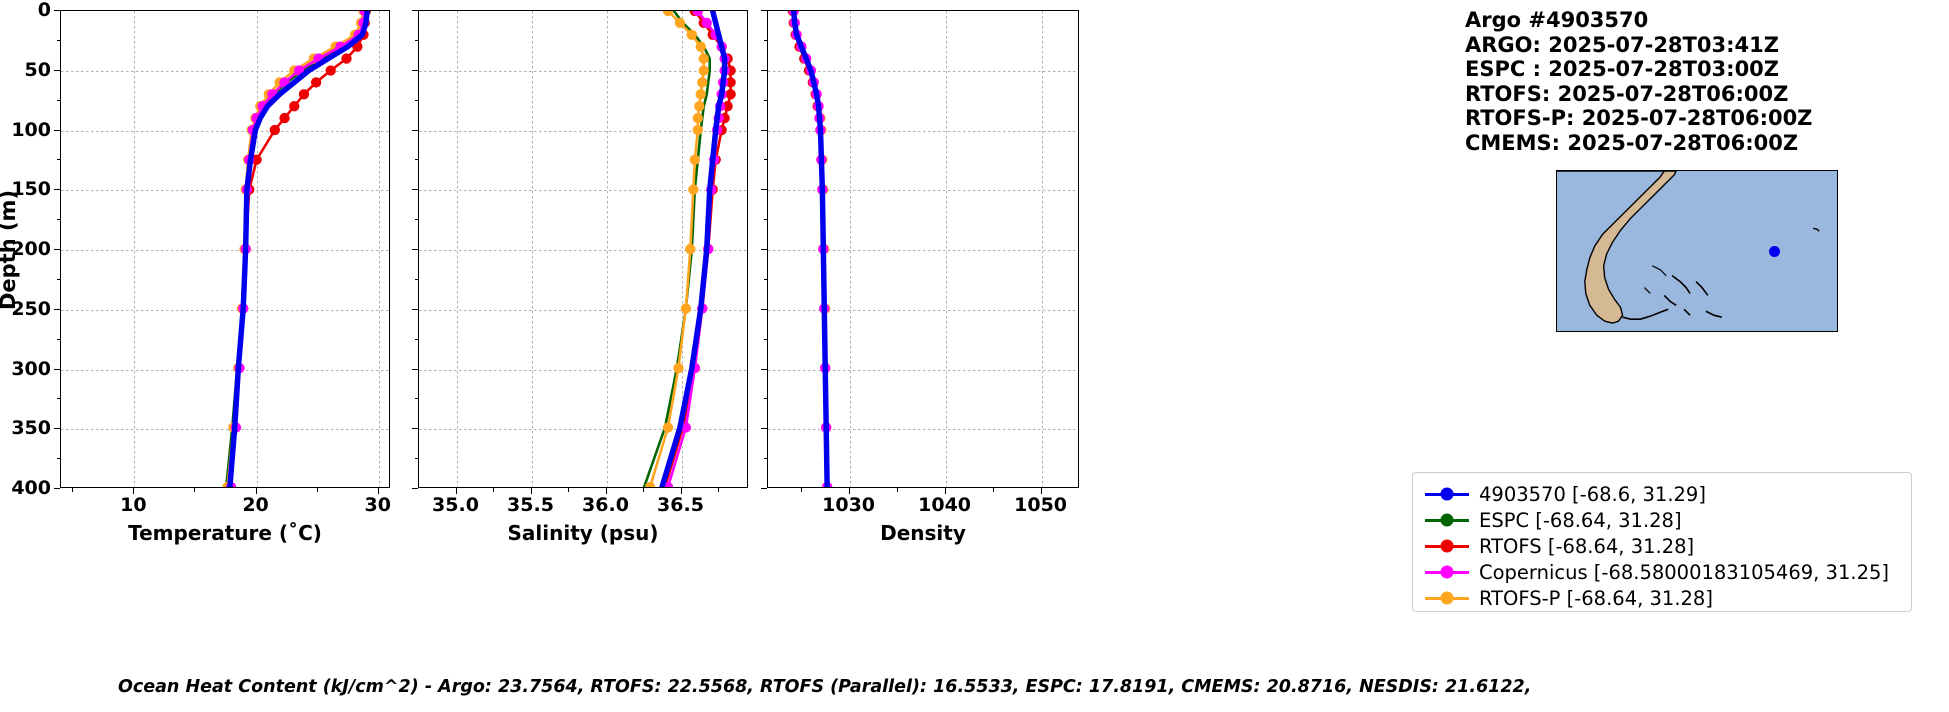 This screenshot has width=1949, height=712. What do you see at coordinates (225, 533) in the screenshot?
I see `temperature-axis-title: Temperature (˚C)` at bounding box center [225, 533].